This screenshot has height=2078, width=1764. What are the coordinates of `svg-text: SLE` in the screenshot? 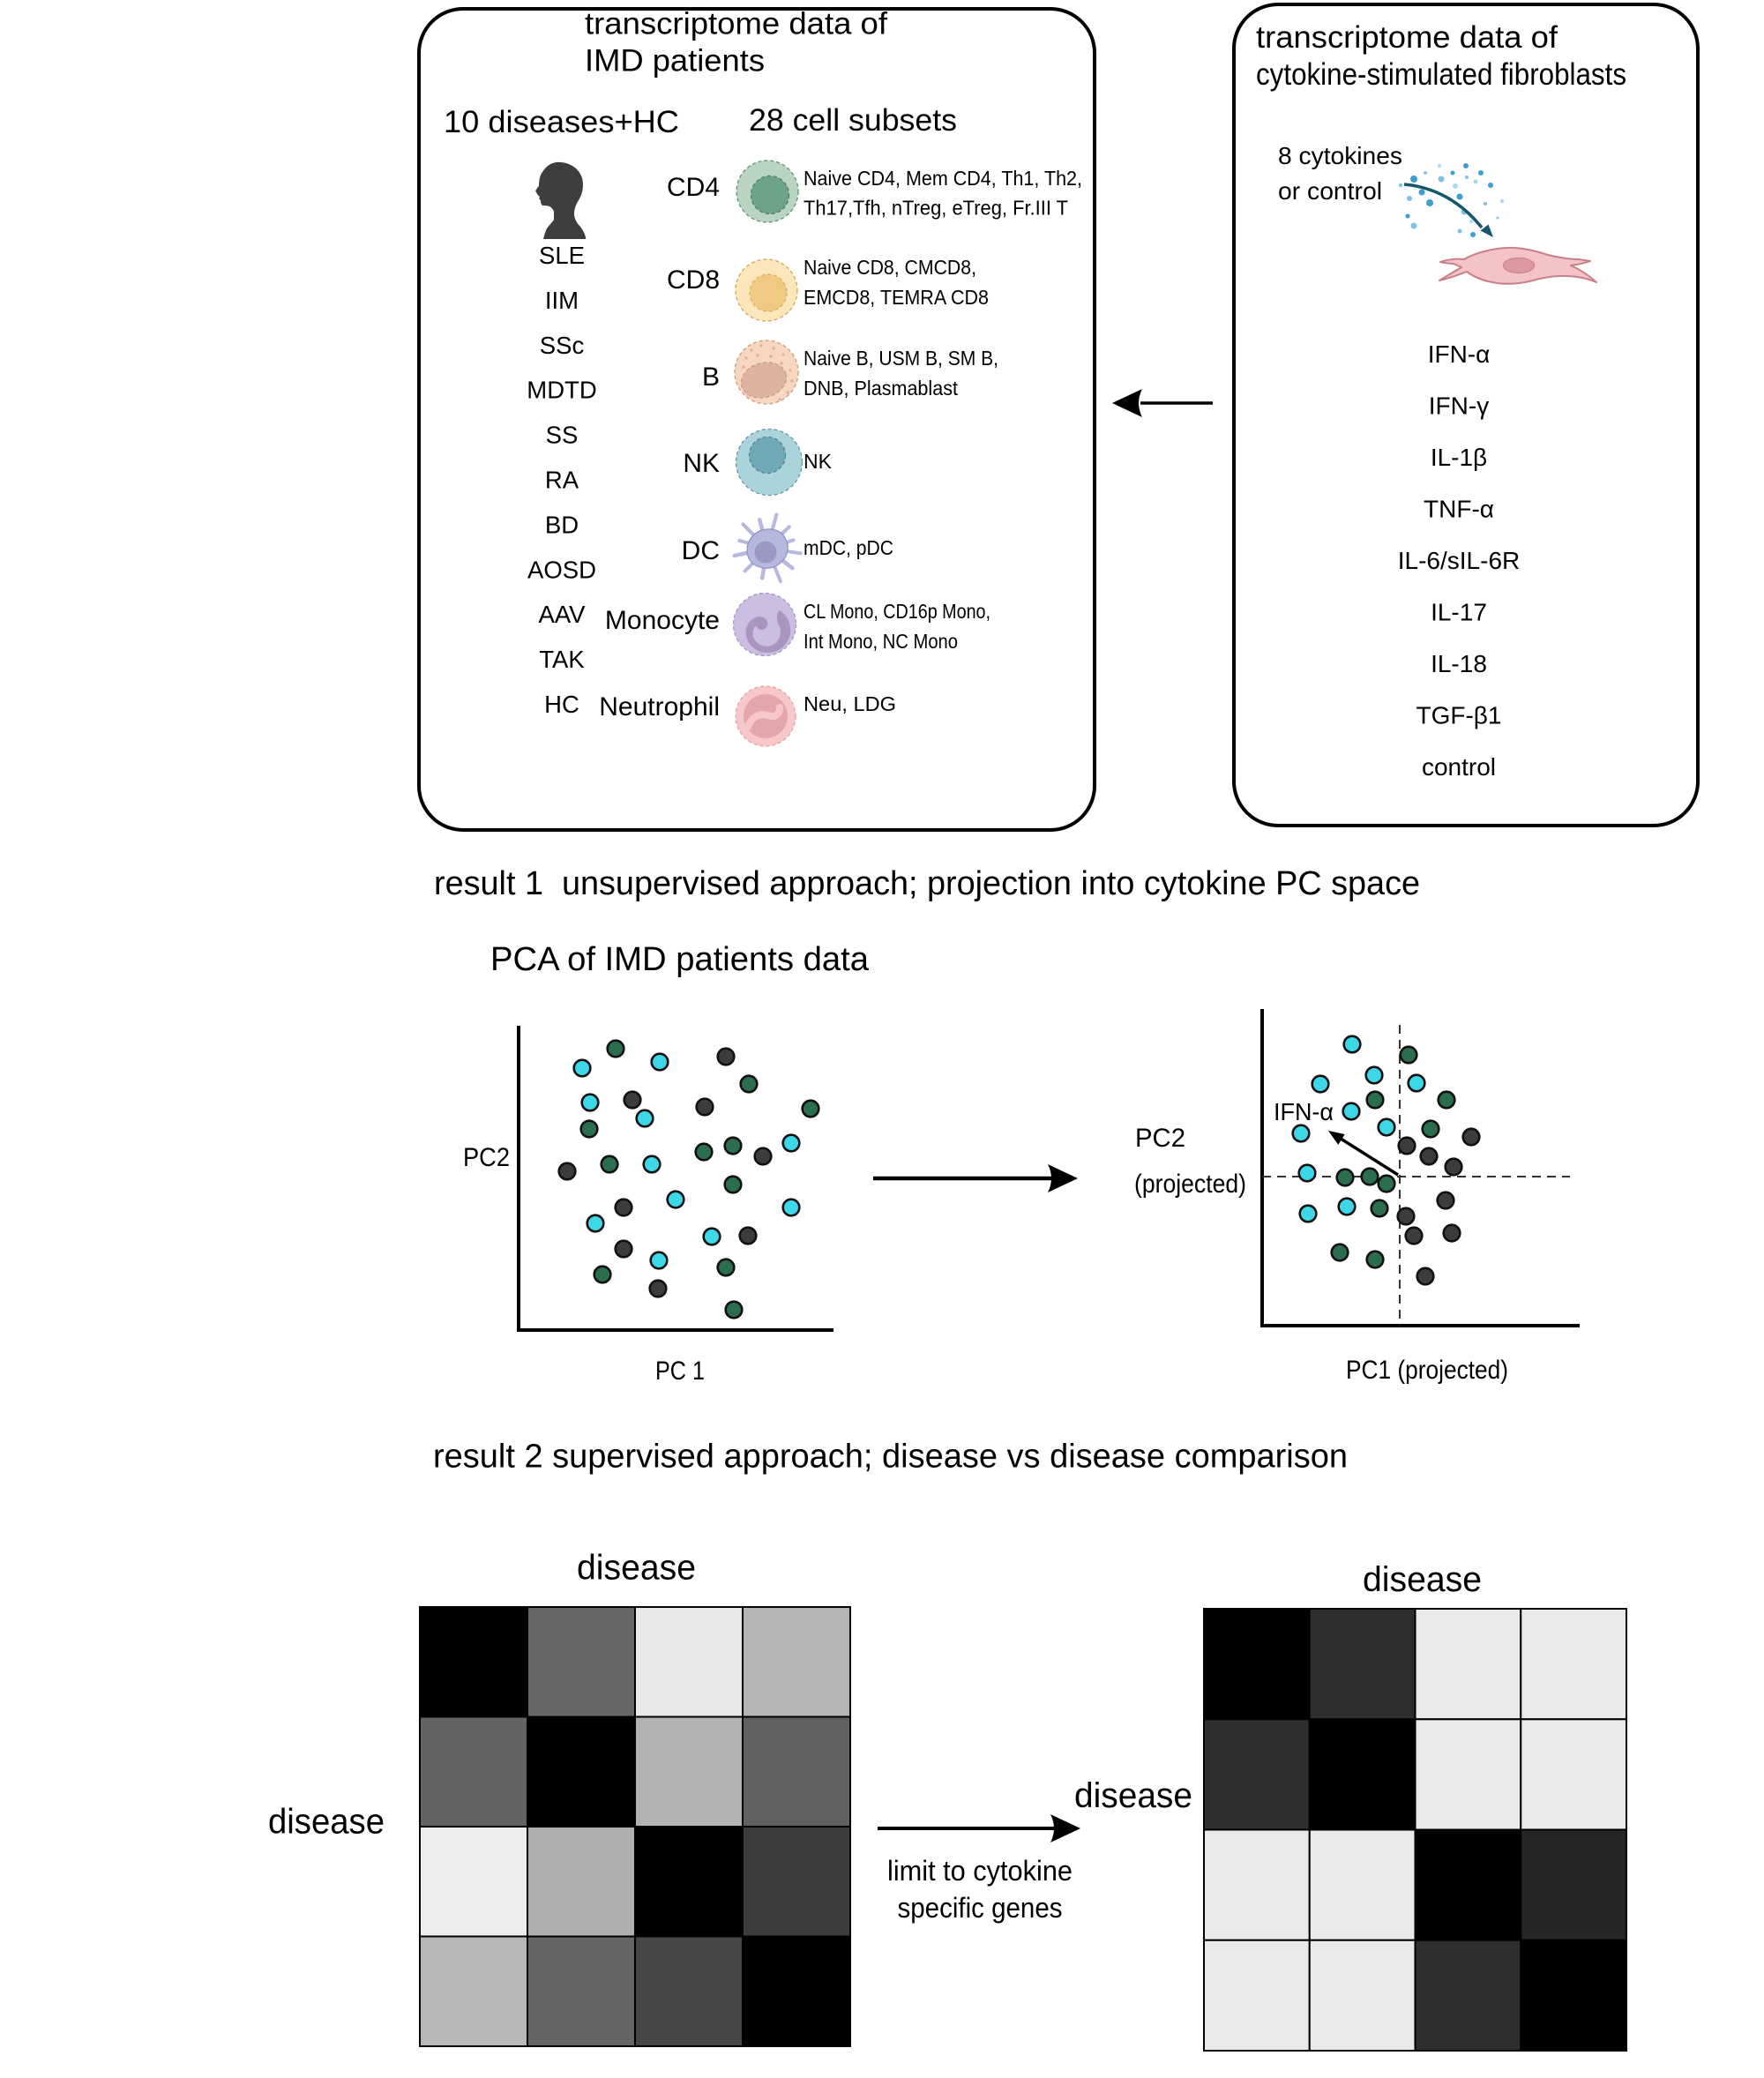 It's located at (562, 256).